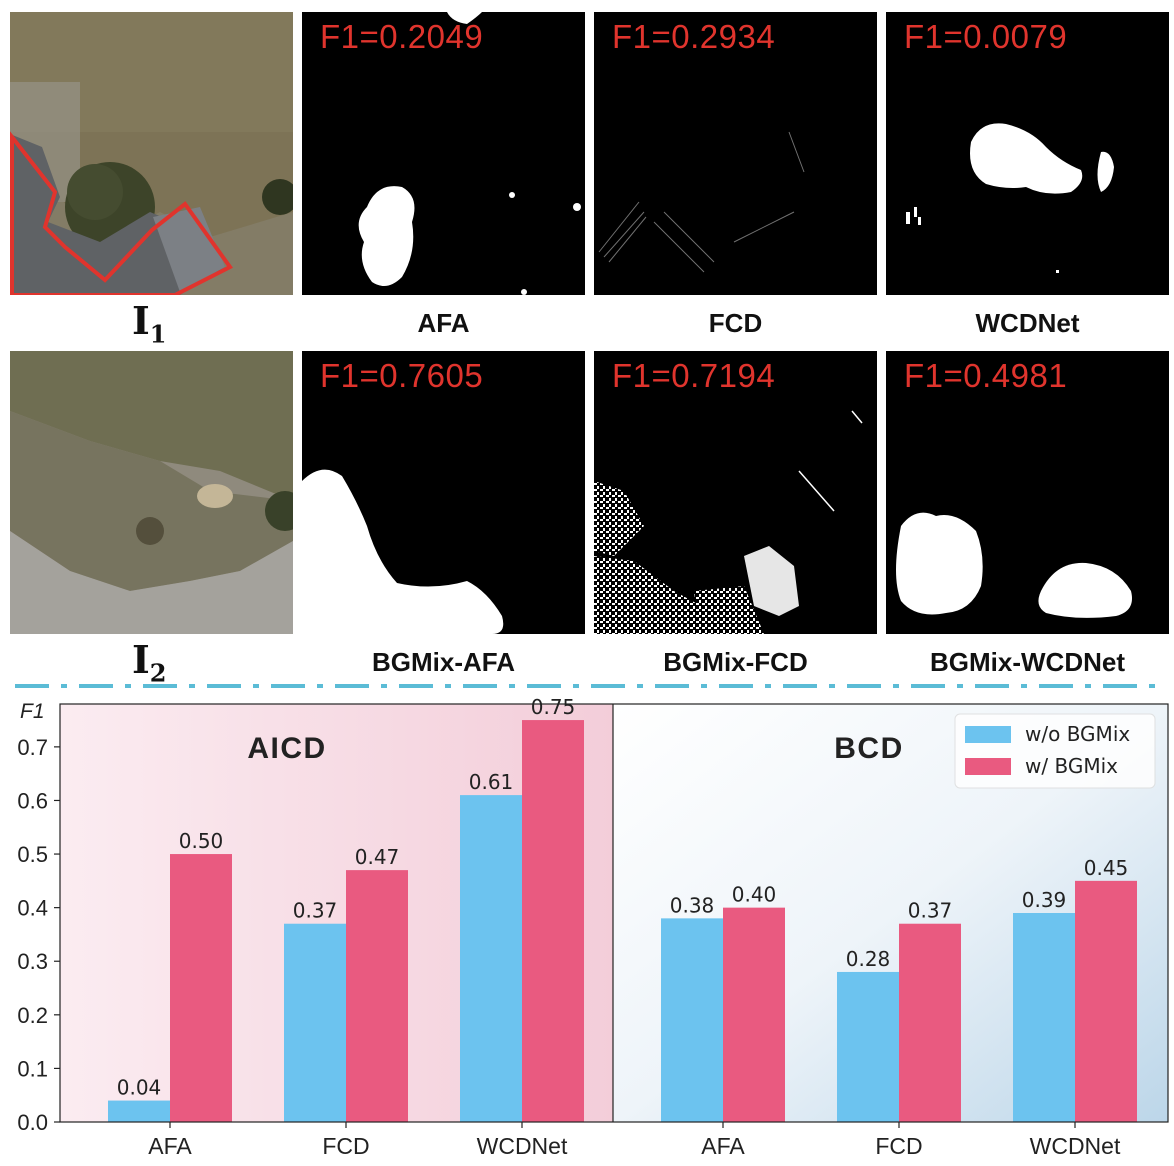 The width and height of the screenshot is (1174, 1166). Describe the element at coordinates (491, 958) in the screenshot. I see `bar-aicd-wcdnet-wo` at that location.